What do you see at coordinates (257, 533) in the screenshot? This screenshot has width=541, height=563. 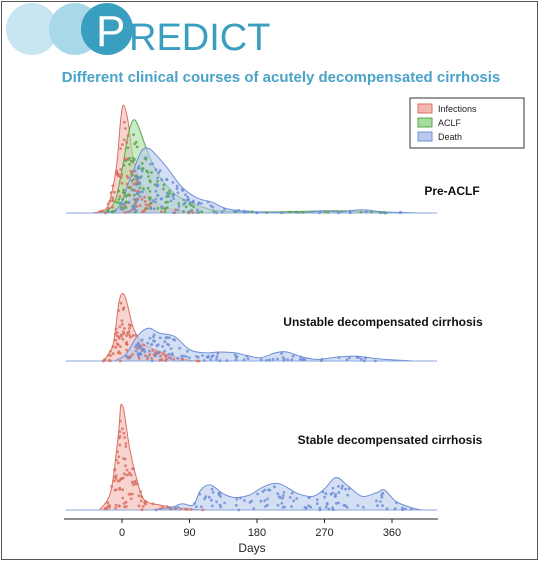 I see `x-tick-label-180: 180` at bounding box center [257, 533].